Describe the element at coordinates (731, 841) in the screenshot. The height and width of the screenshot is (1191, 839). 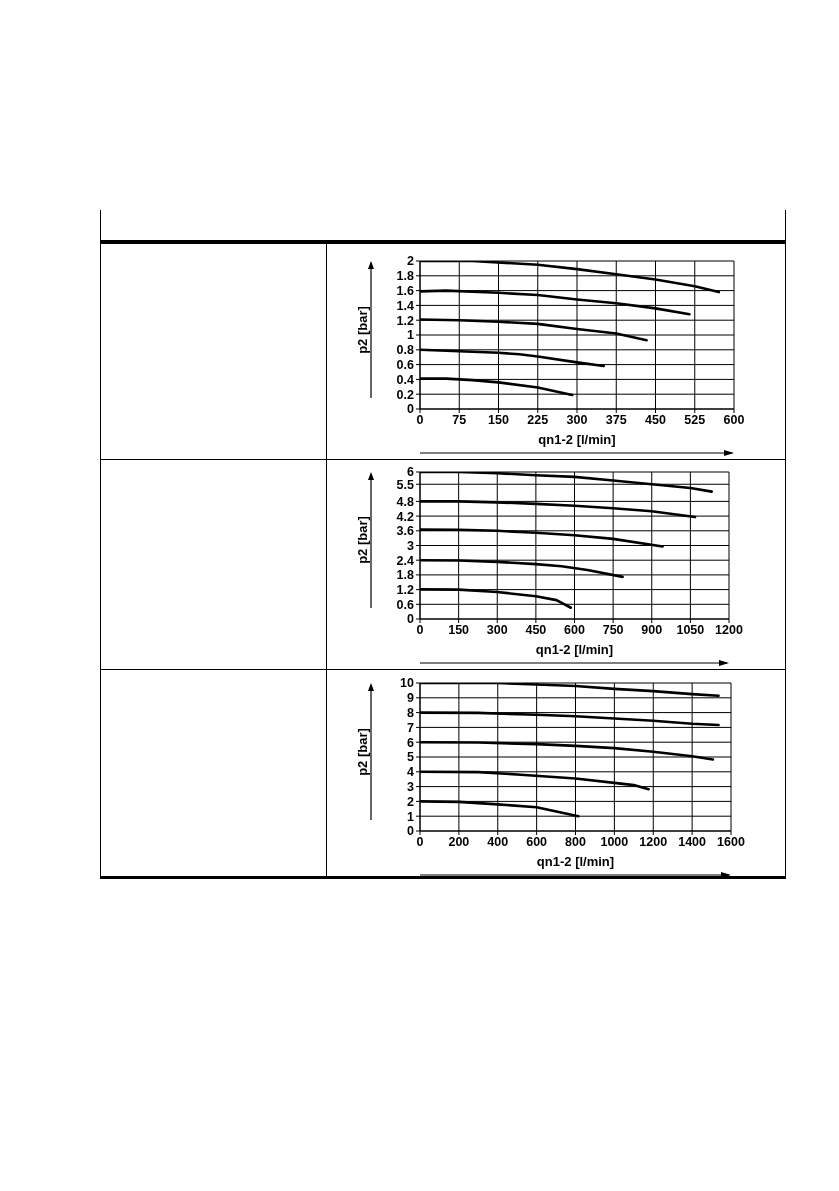
I see `x-tick-label: 1600` at that location.